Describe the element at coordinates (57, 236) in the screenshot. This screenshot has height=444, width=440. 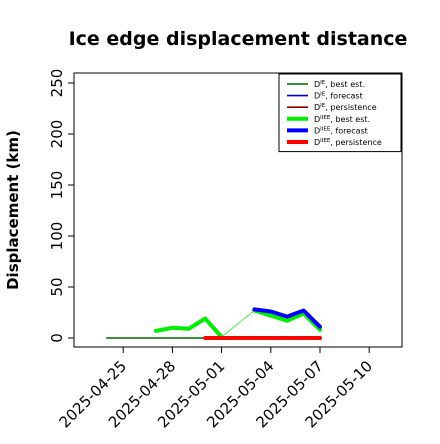
I see `y-tick-label: 100` at that location.